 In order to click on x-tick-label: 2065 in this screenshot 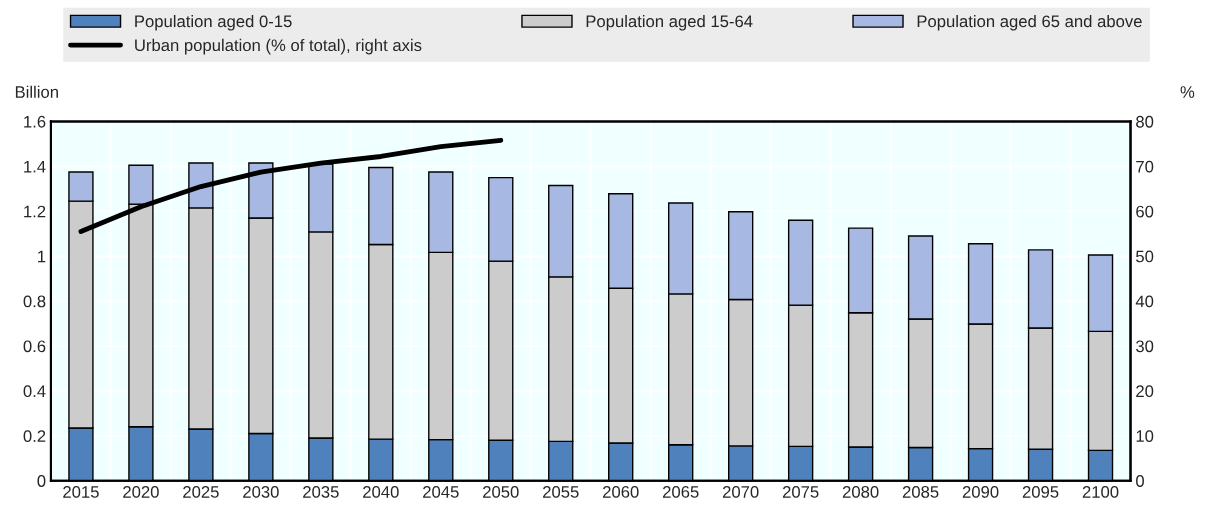, I will do `click(681, 492)`.